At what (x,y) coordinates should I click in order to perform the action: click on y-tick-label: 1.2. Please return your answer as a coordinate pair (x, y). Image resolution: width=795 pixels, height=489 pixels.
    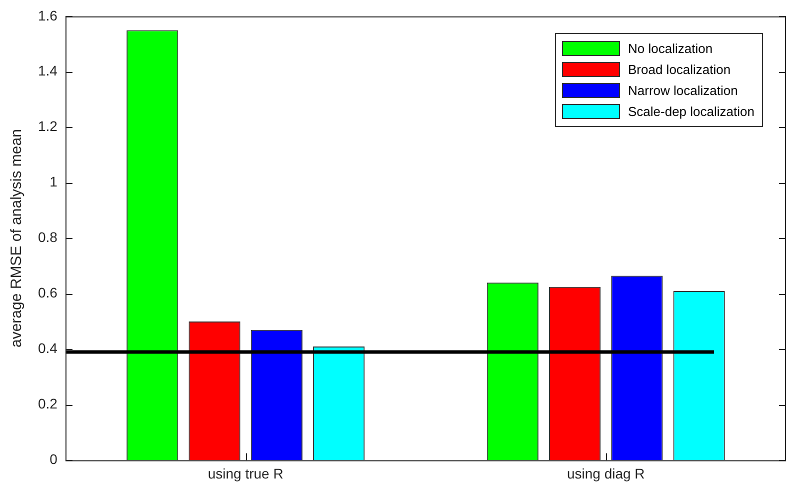
    Looking at the image, I should click on (48, 126).